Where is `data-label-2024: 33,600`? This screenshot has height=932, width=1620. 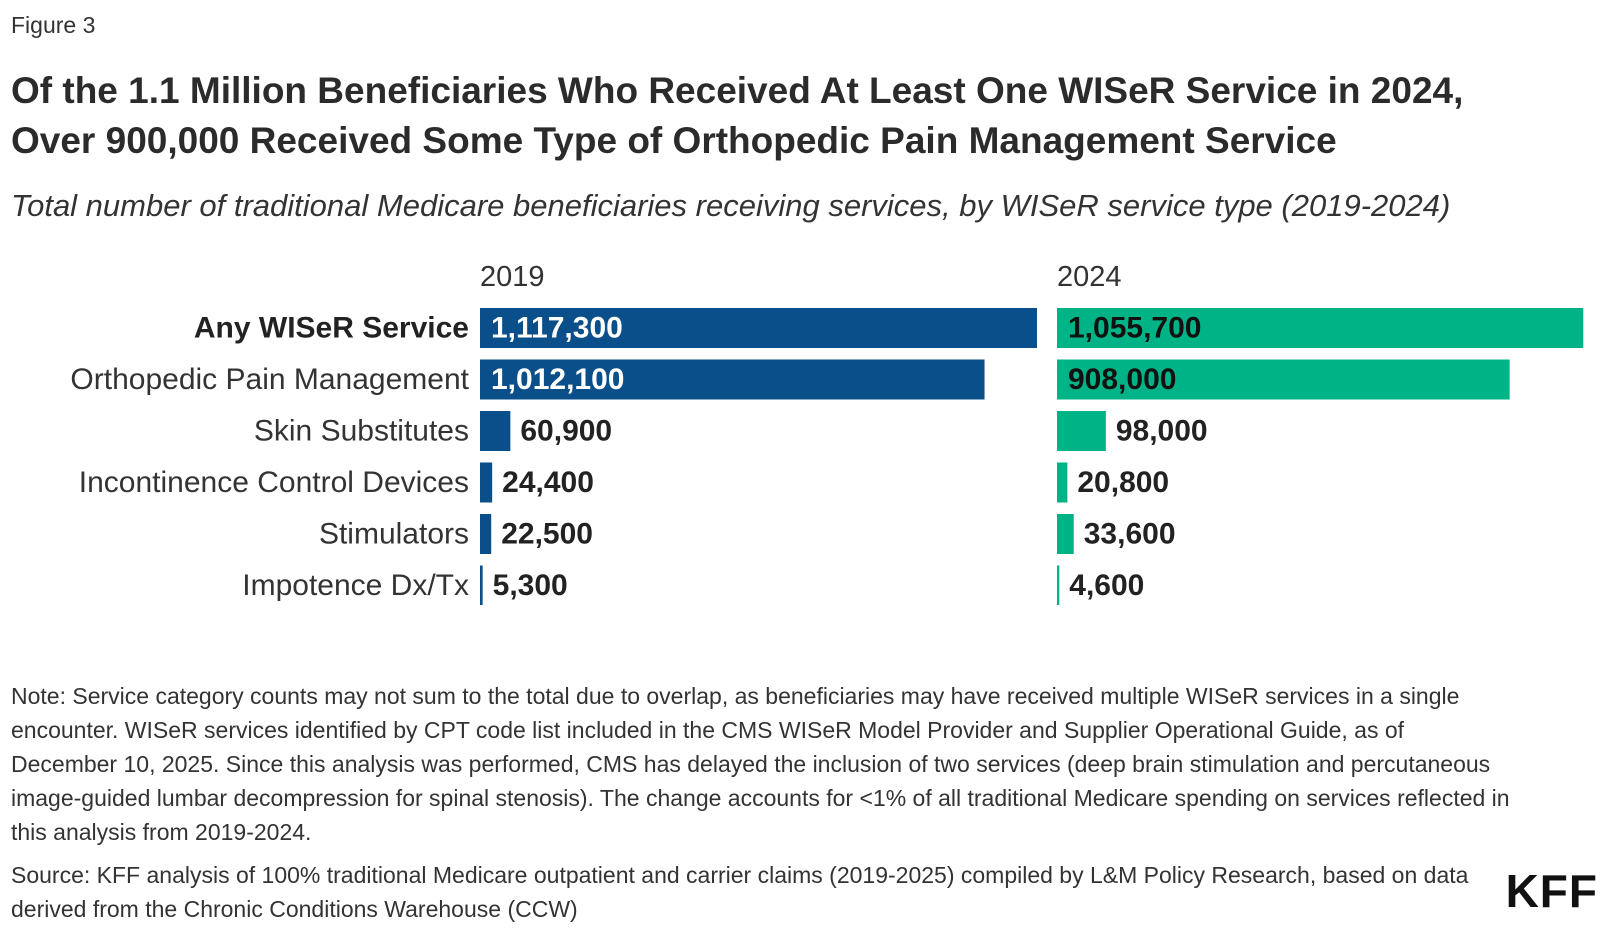
data-label-2024: 33,600 is located at coordinates (1130, 534).